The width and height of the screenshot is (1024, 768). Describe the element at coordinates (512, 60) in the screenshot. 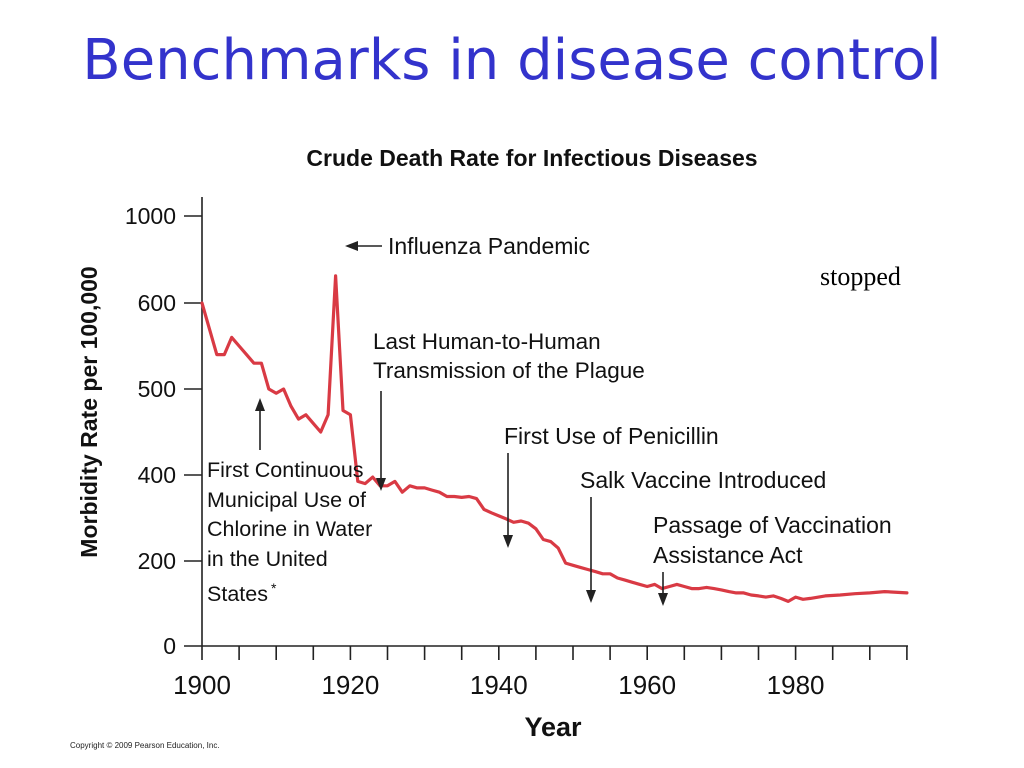

I see `slide-title: Benchmarks in disease control` at that location.